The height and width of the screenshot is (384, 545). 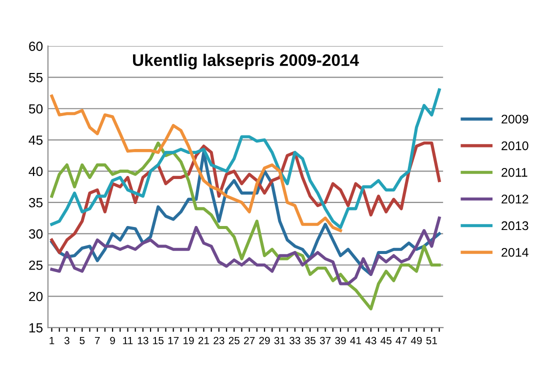 What do you see at coordinates (416, 340) in the screenshot?
I see `x-tick-label: 49` at bounding box center [416, 340].